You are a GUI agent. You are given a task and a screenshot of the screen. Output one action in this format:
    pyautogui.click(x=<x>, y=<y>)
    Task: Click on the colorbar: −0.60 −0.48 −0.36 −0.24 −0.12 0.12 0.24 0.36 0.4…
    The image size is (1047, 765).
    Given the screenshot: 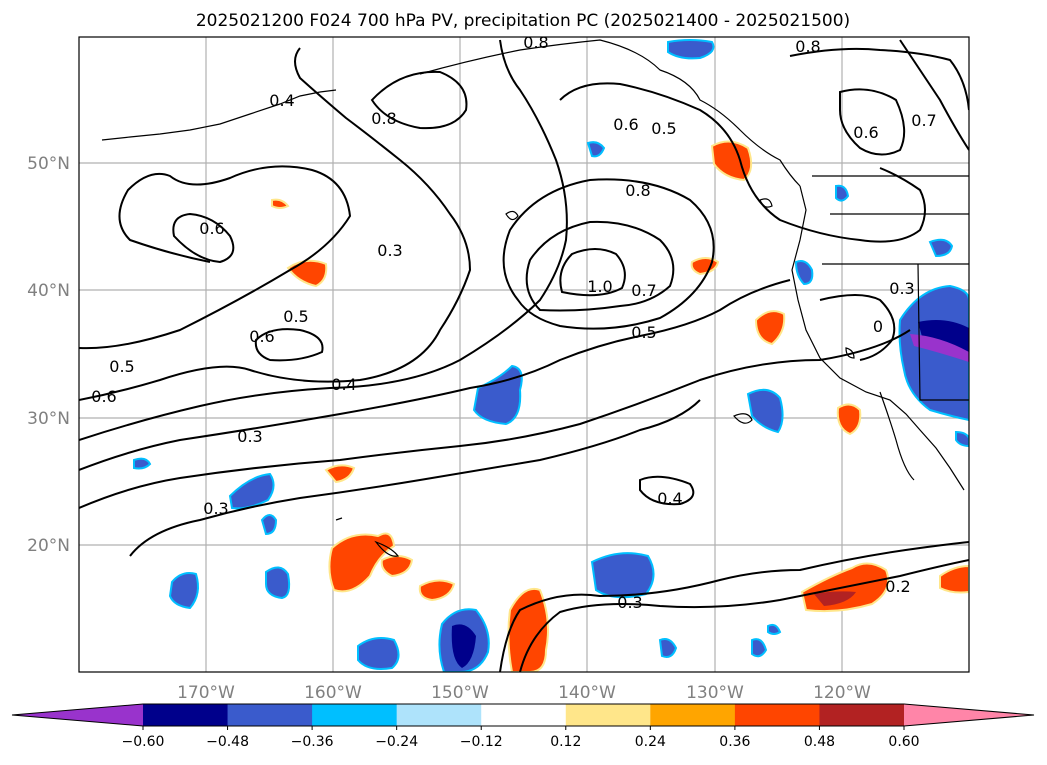 What is the action you would take?
    pyautogui.click(x=523, y=726)
    